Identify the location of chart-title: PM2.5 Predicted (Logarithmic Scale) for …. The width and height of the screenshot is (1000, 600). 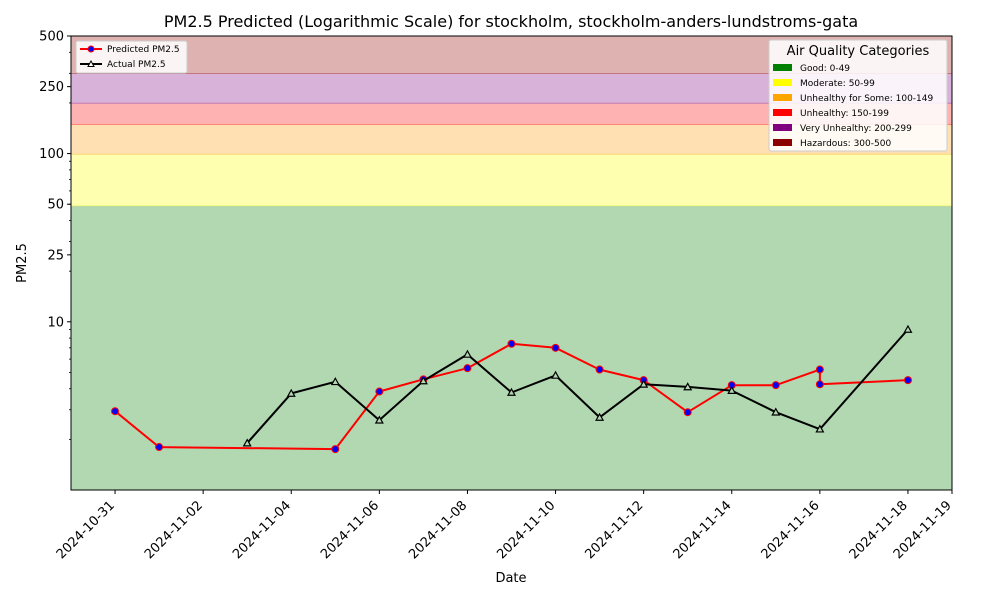
(511, 21).